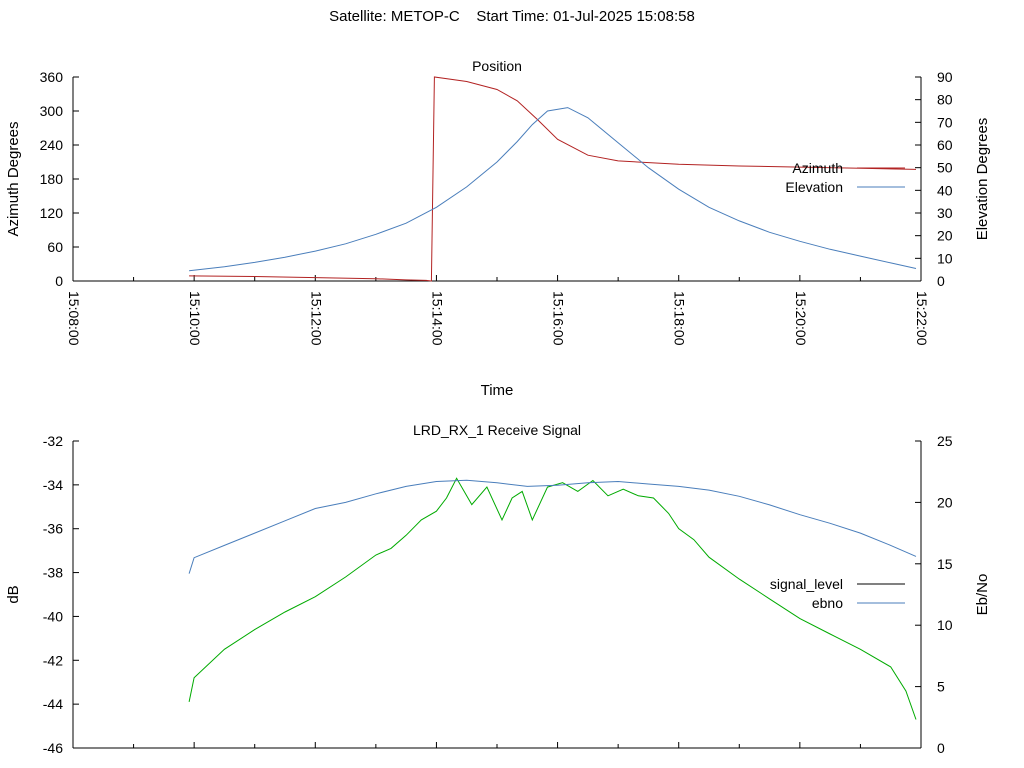 The width and height of the screenshot is (1024, 768). Describe the element at coordinates (195, 318) in the screenshot. I see `x-tick-label: 15:10:00` at that location.